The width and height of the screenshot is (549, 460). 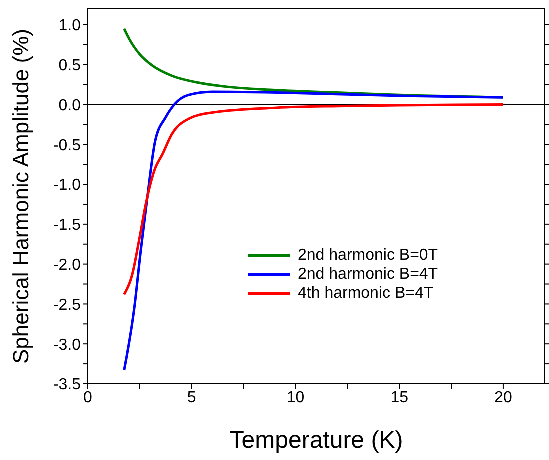 What do you see at coordinates (368, 274) in the screenshot?
I see `legend-label: 2nd harmonic B=4T` at bounding box center [368, 274].